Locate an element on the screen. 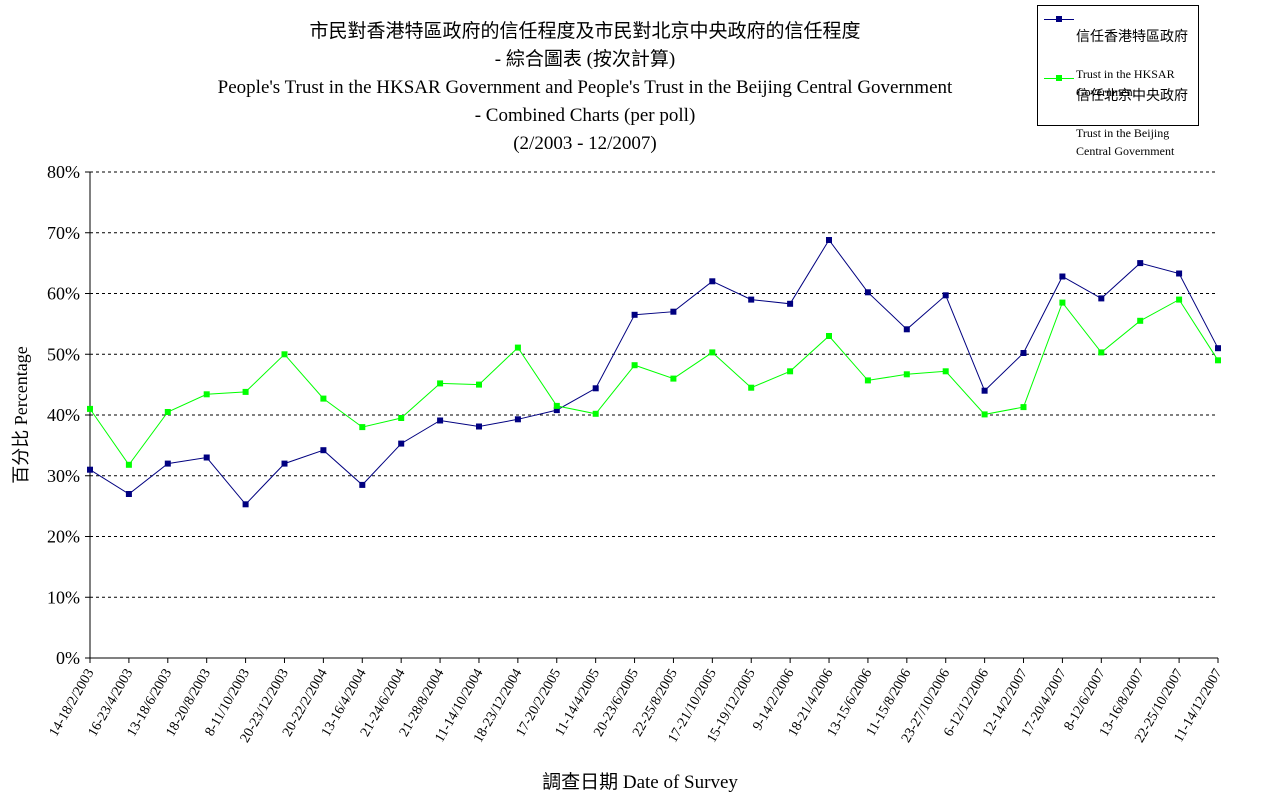  y-tick-label: 10% is located at coordinates (63, 597).